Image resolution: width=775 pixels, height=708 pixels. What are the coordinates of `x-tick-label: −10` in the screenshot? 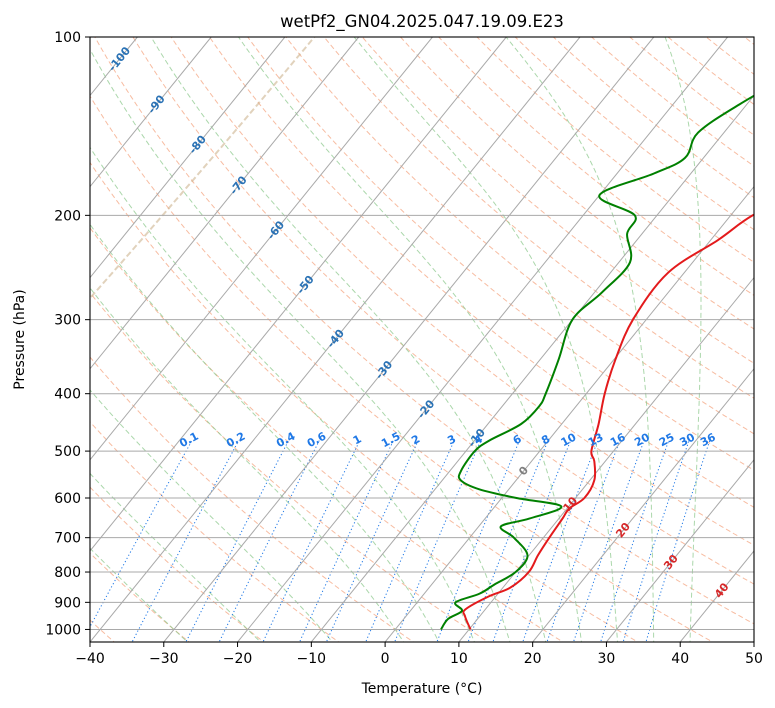 It's located at (312, 659).